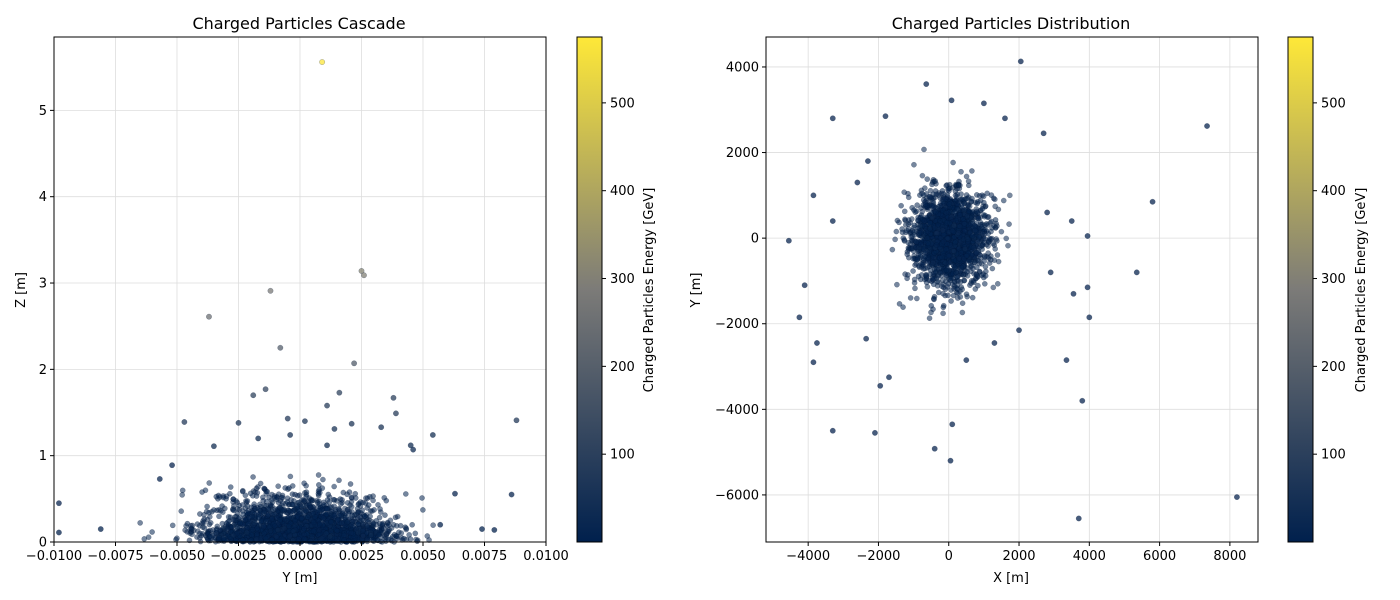 Image resolution: width=1400 pixels, height=600 pixels. I want to click on cascade-xtick-label: 0.0075, so click(485, 556).